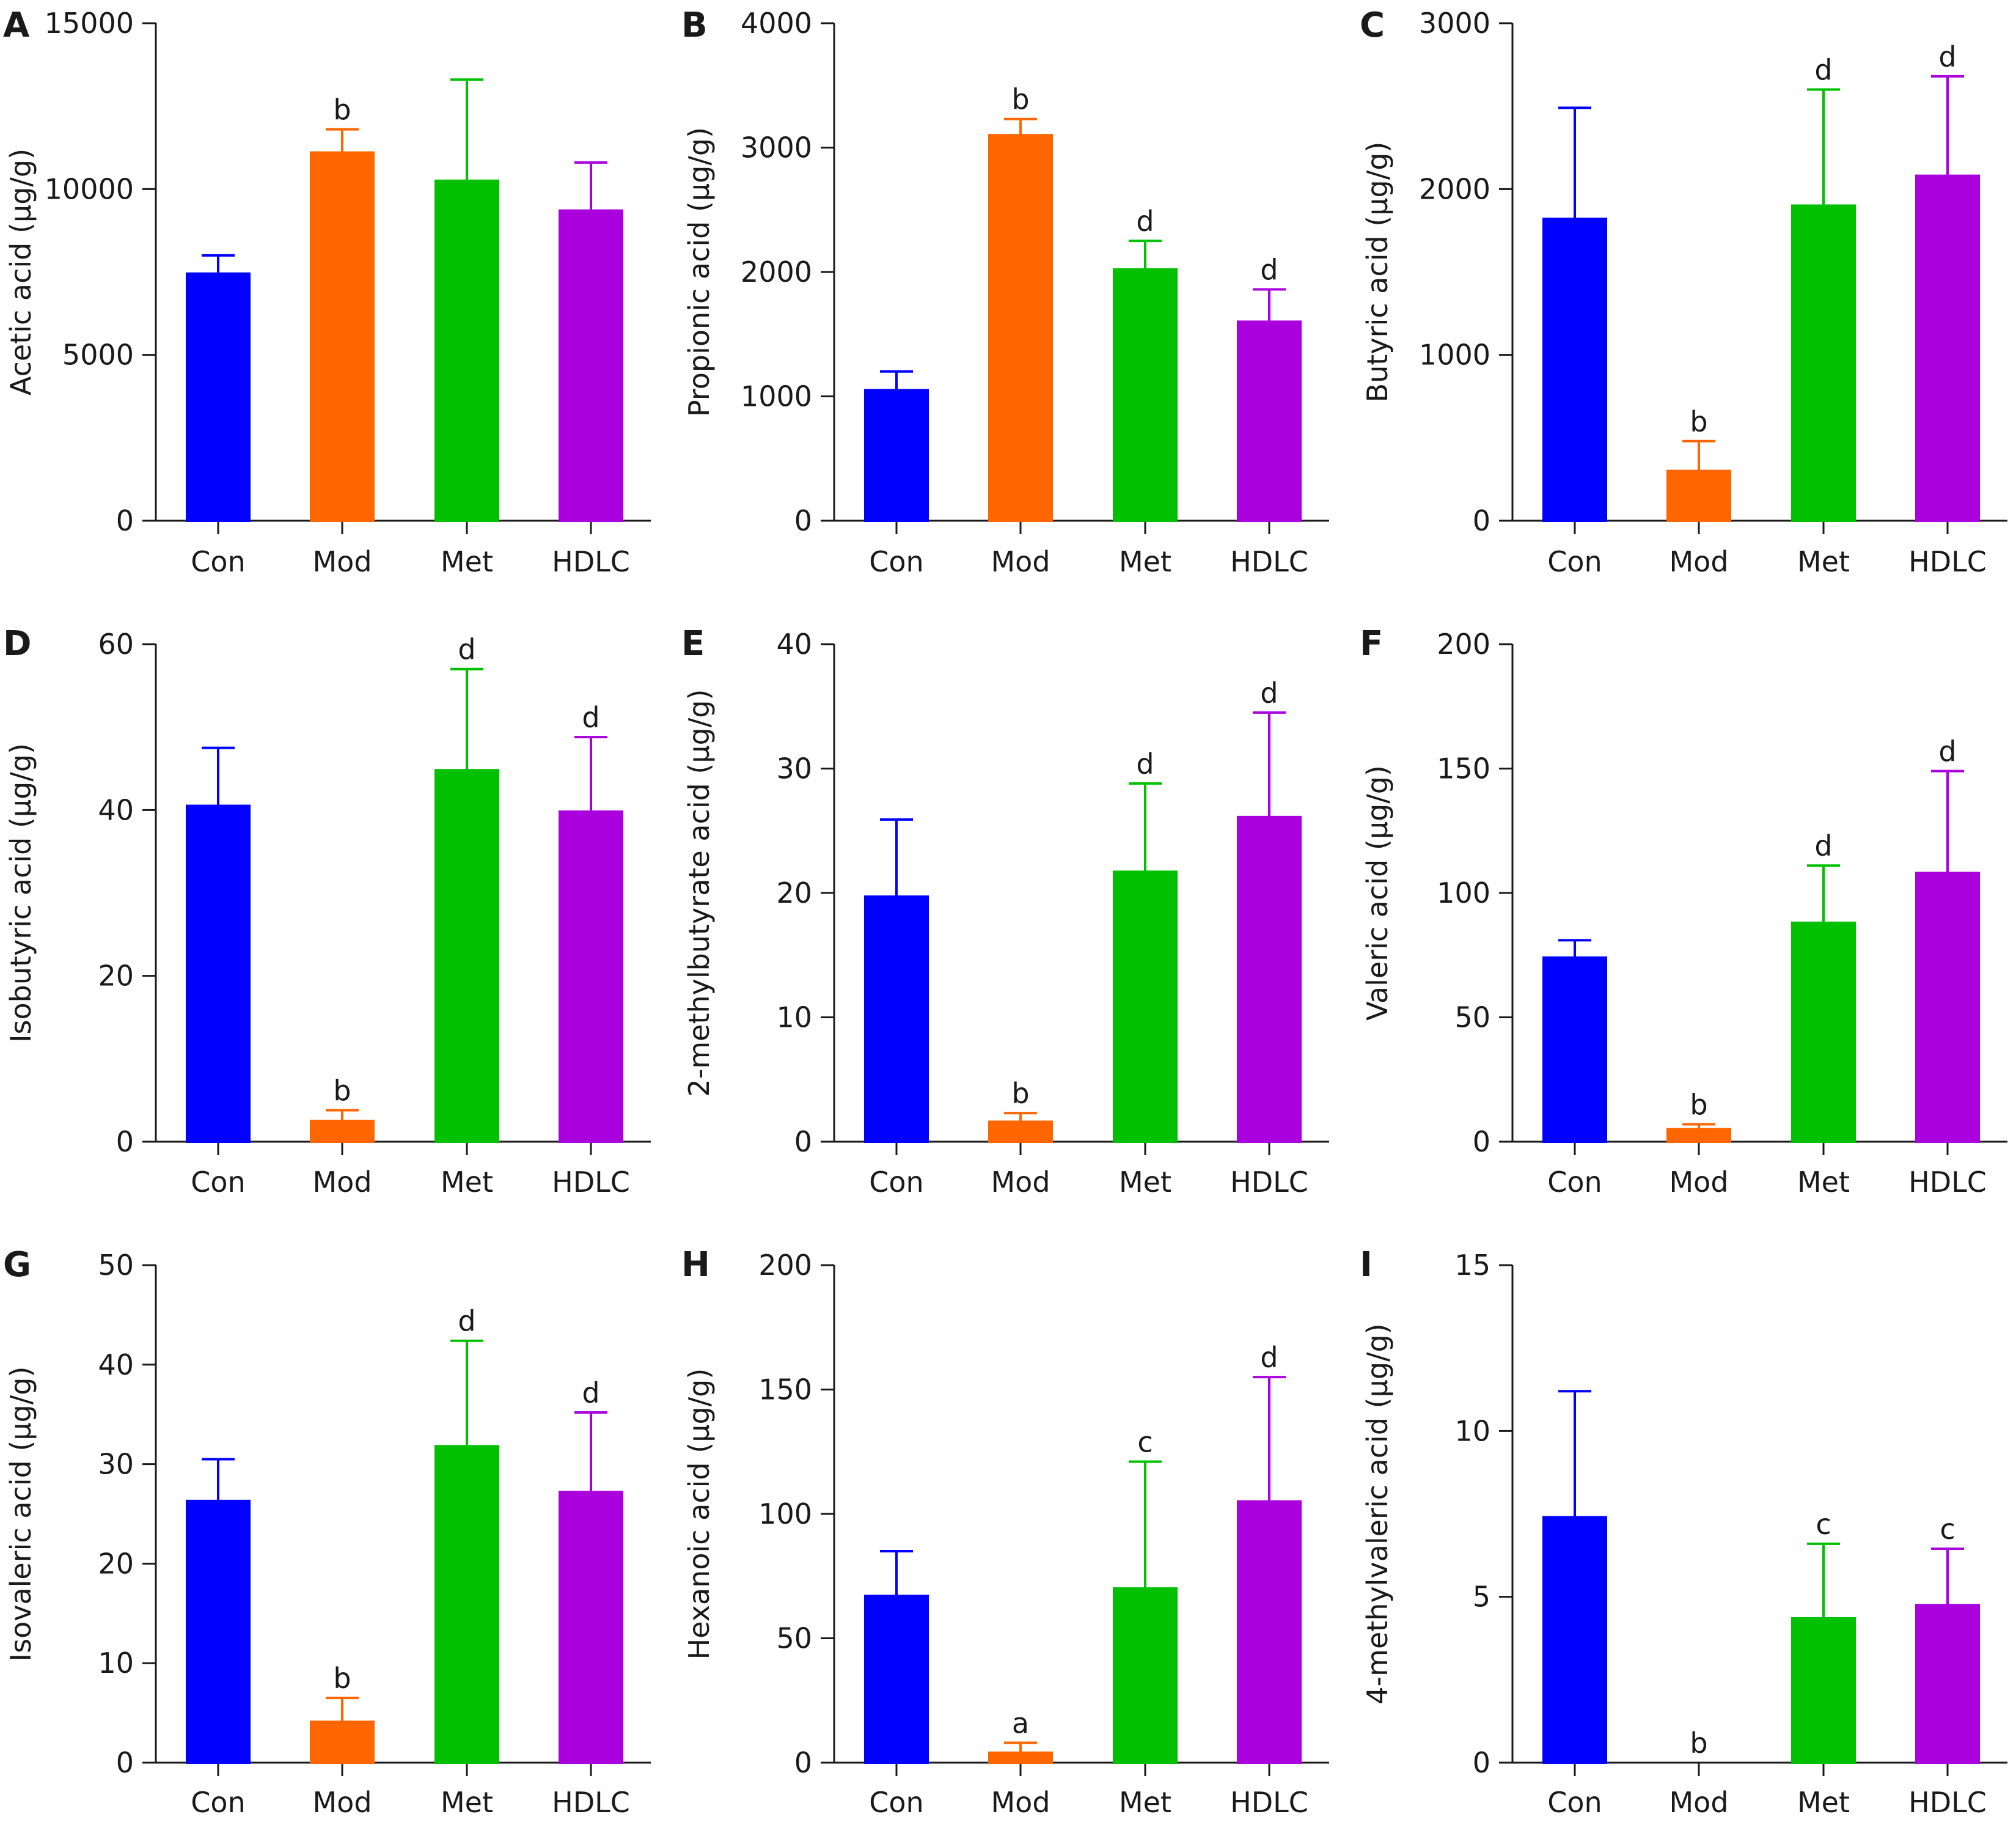  What do you see at coordinates (1378, 893) in the screenshot?
I see `y-axis-label: Valeric acid (μg/g)` at bounding box center [1378, 893].